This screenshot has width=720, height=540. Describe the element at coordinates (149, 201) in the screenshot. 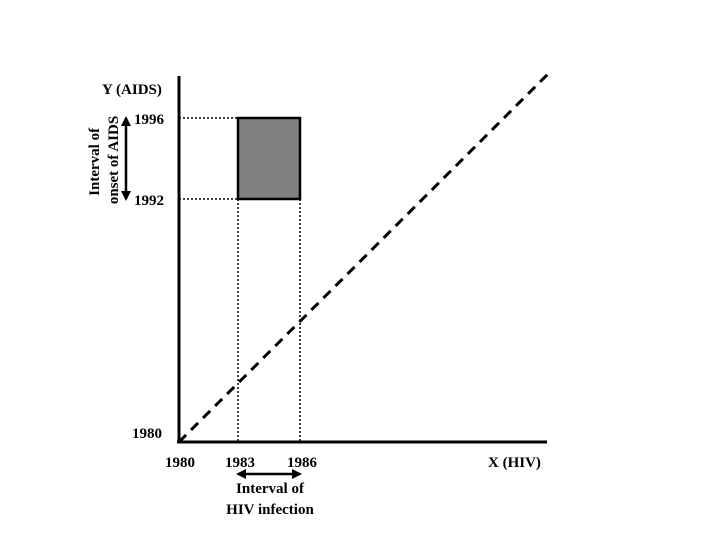

I see `y-tick-1992: 1992` at that location.